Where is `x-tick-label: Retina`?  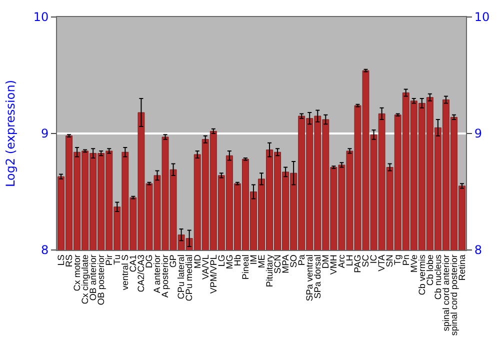 x-tick-label: Retina is located at coordinates (461, 267).